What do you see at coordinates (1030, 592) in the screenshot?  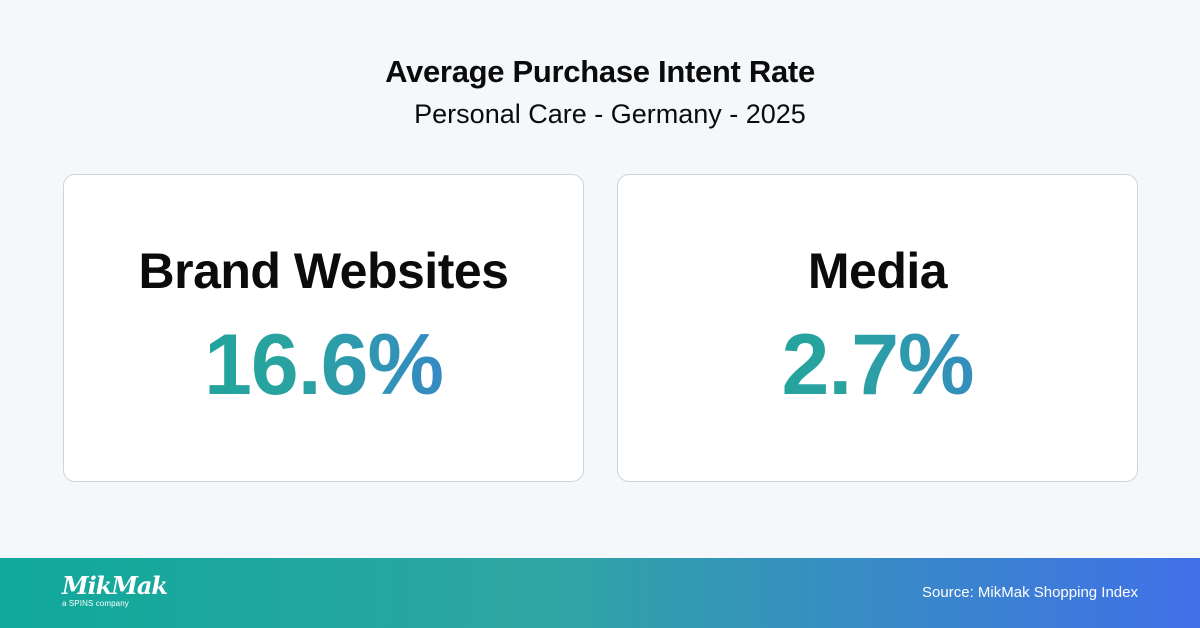 I see `source-note: Source: MikMak Shopping Index` at bounding box center [1030, 592].